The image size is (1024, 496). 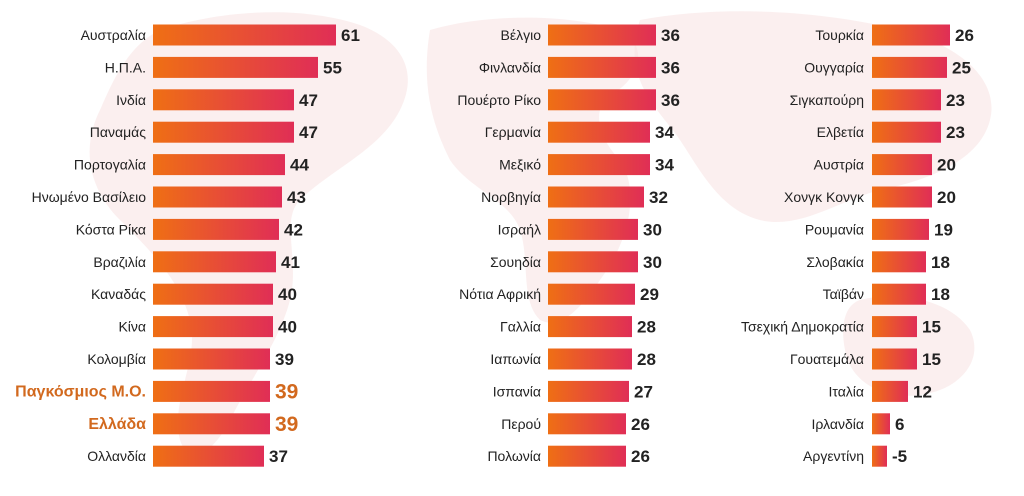 I want to click on bar-row: Ελλάδα 39, so click(x=193, y=424).